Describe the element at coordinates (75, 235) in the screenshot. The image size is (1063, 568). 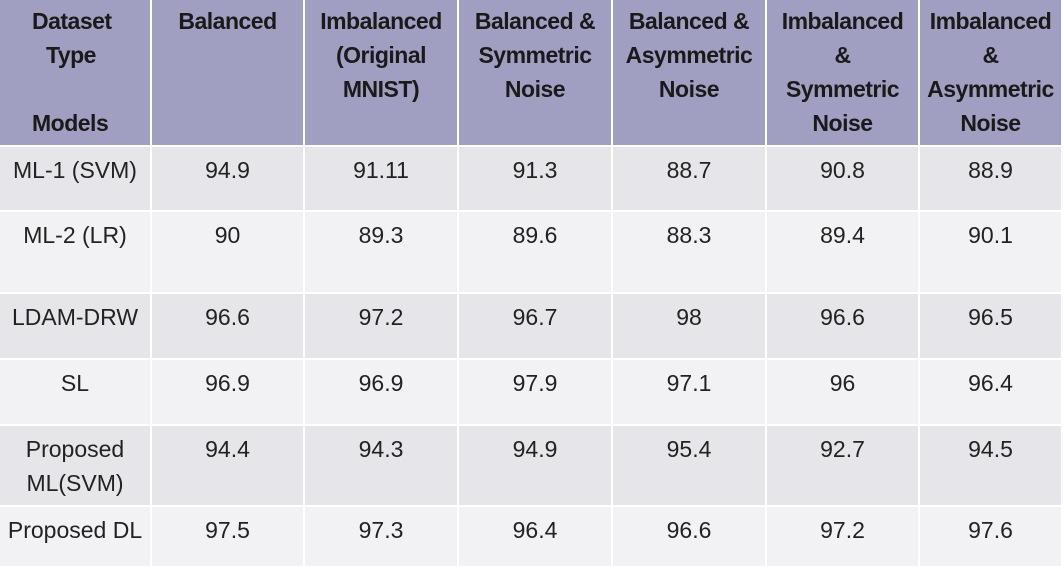
I see `model-name: ML-2 (LR)` at that location.